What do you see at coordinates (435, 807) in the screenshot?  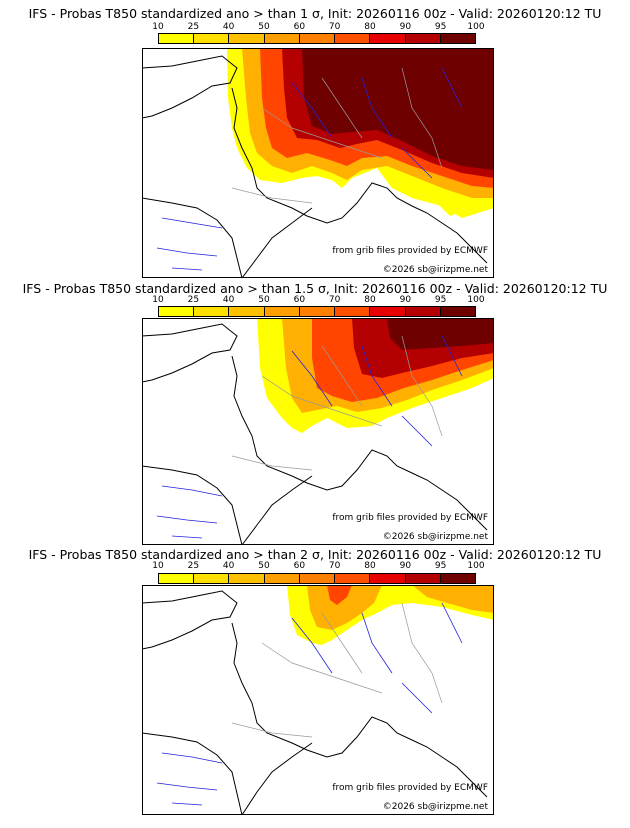 I see `copyright-3: ©2026 sb@irizpme.net` at bounding box center [435, 807].